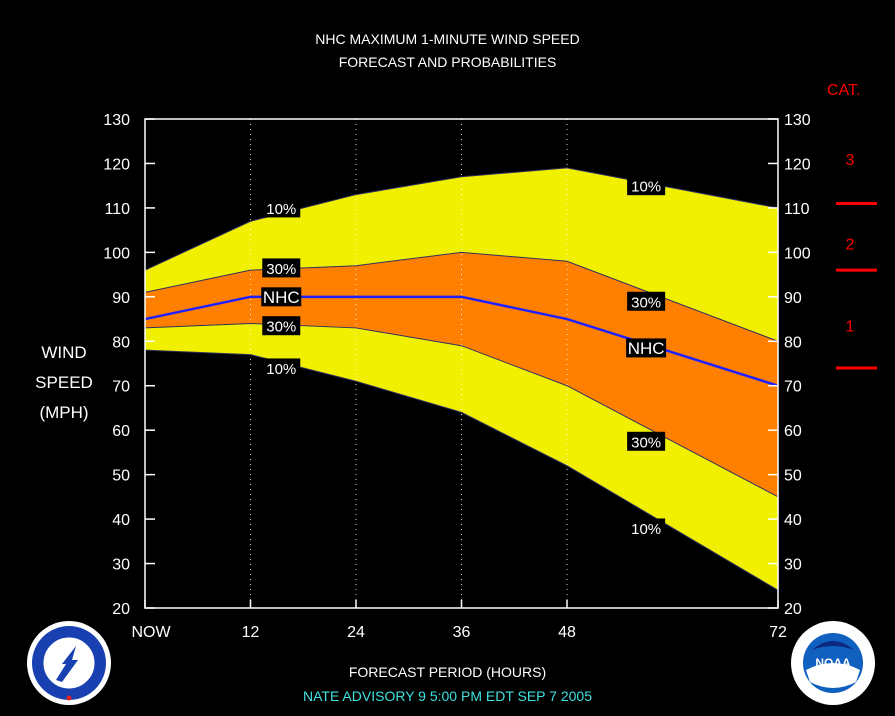 The height and width of the screenshot is (716, 895). Describe the element at coordinates (850, 327) in the screenshot. I see `category-label: 1` at that location.